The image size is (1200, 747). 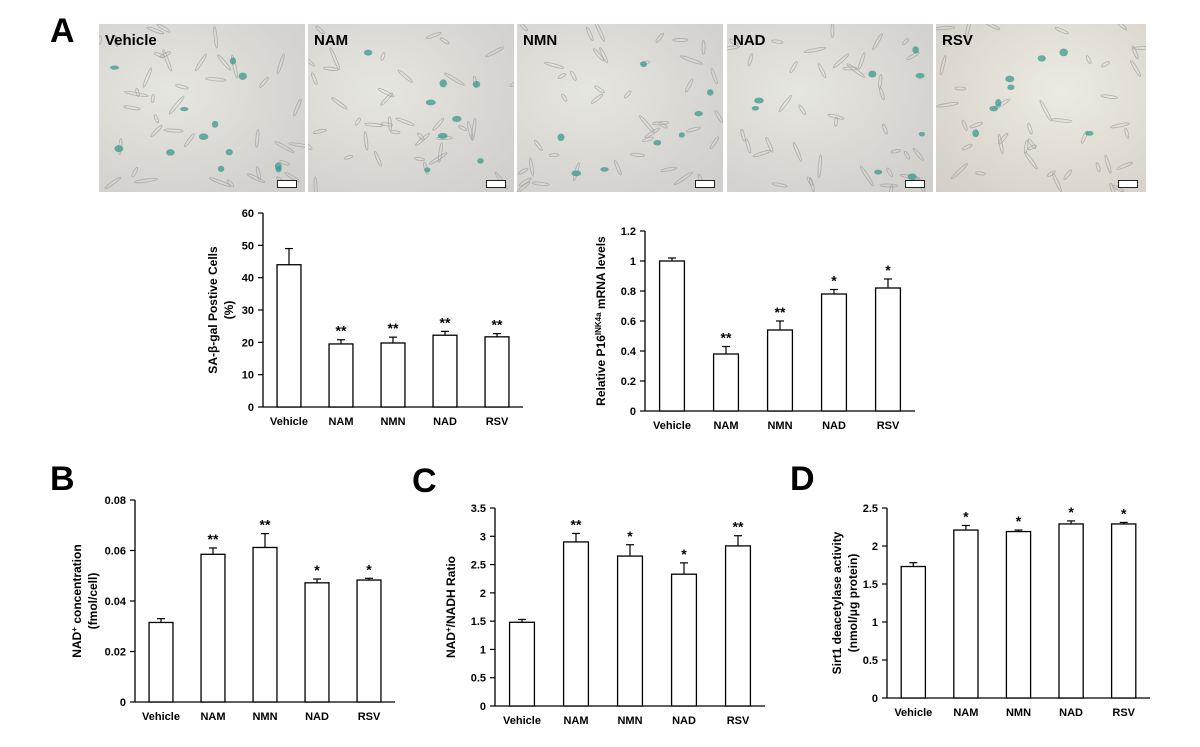 What do you see at coordinates (837, 602) in the screenshot?
I see `y-axis-label: Sirt1 deacetylase activity` at bounding box center [837, 602].